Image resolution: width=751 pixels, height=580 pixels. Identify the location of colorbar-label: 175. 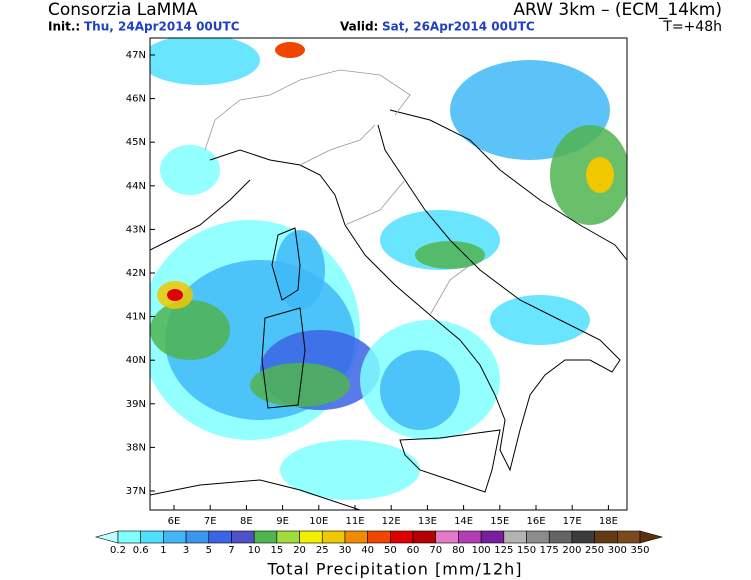
(549, 550).